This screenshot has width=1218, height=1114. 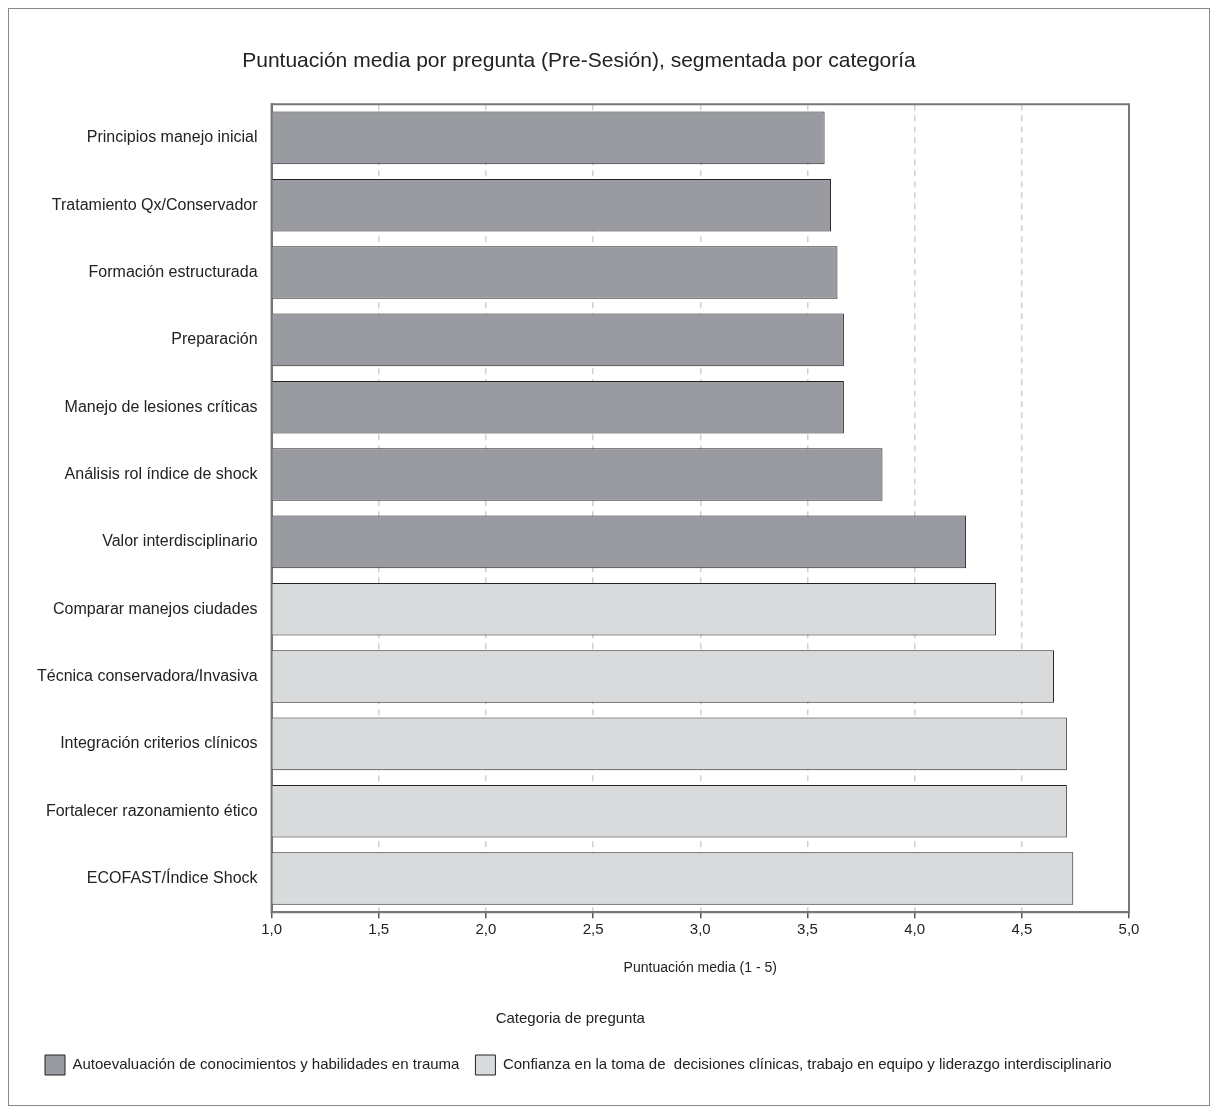 What do you see at coordinates (151, 810) in the screenshot?
I see `y-tick-label: Fortalecer razonamiento ético` at bounding box center [151, 810].